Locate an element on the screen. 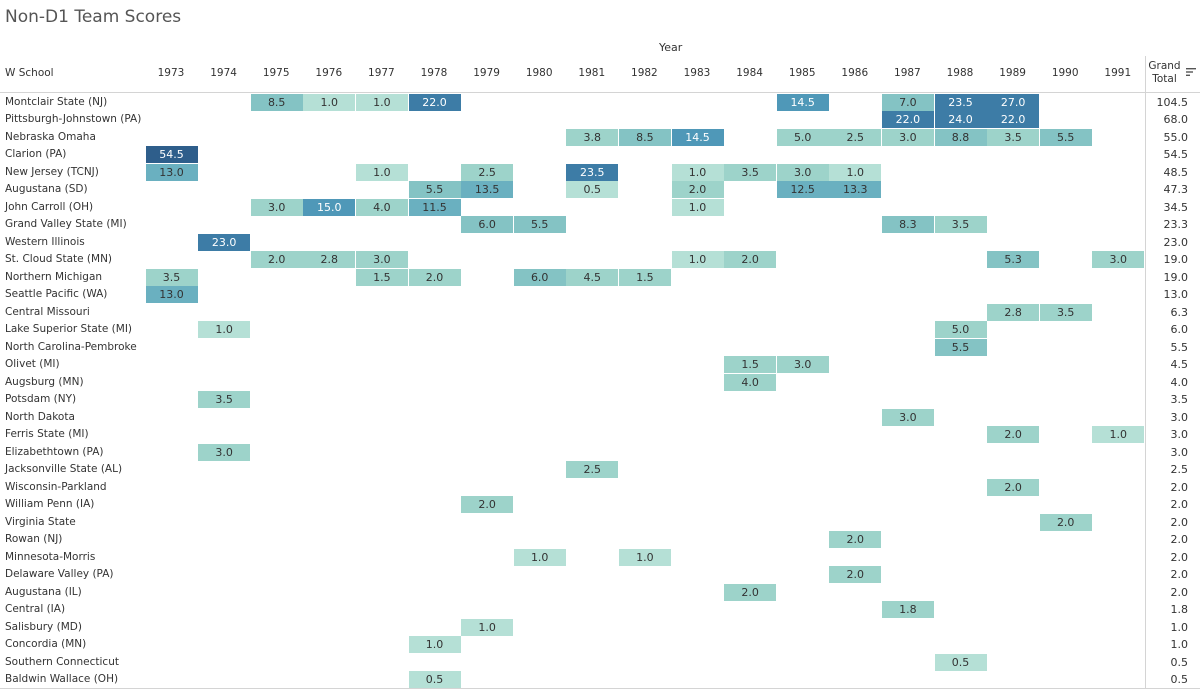 The height and width of the screenshot is (689, 1200). year-header-1978: 1978 is located at coordinates (434, 73).